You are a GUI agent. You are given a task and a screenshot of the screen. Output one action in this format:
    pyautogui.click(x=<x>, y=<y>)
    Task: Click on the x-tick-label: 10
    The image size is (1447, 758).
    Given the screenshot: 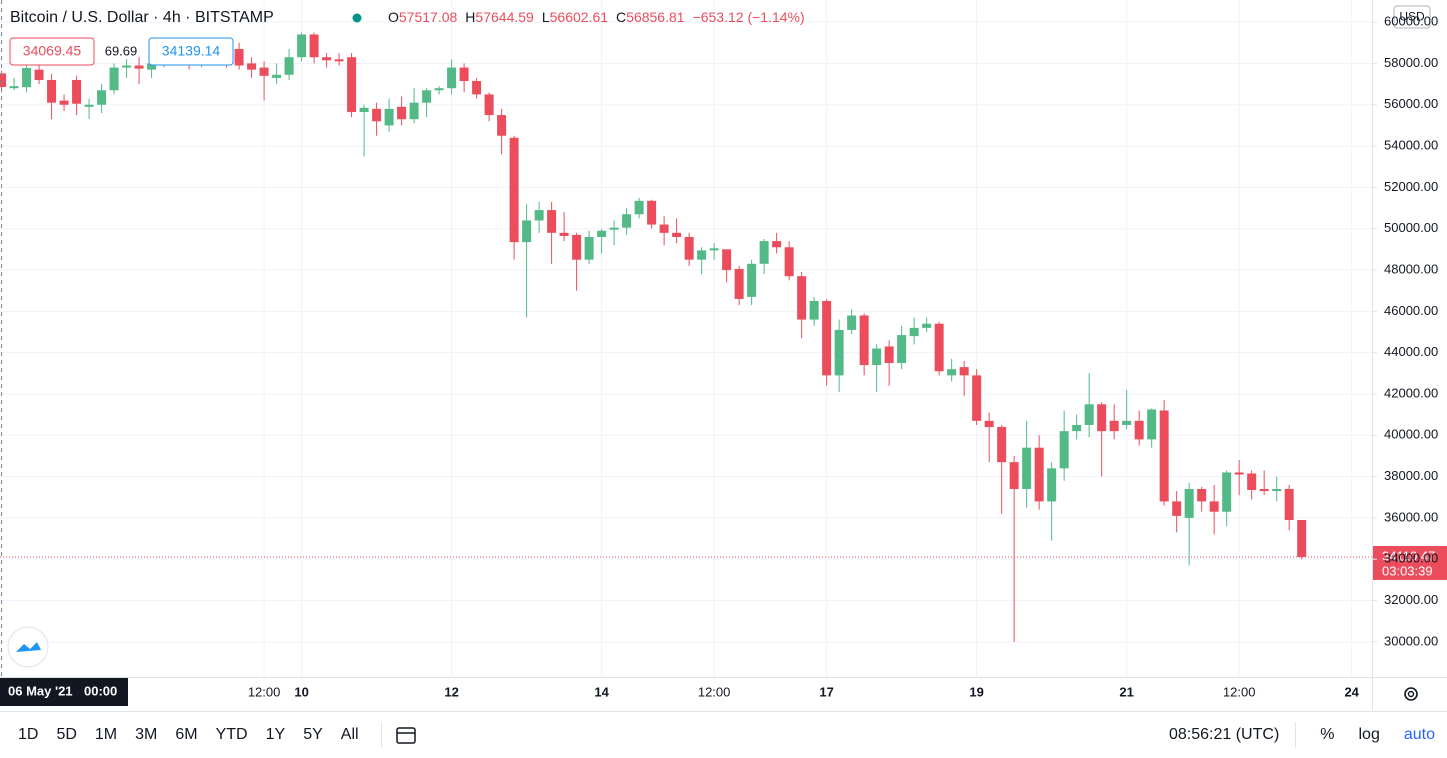 What is the action you would take?
    pyautogui.click(x=301, y=691)
    